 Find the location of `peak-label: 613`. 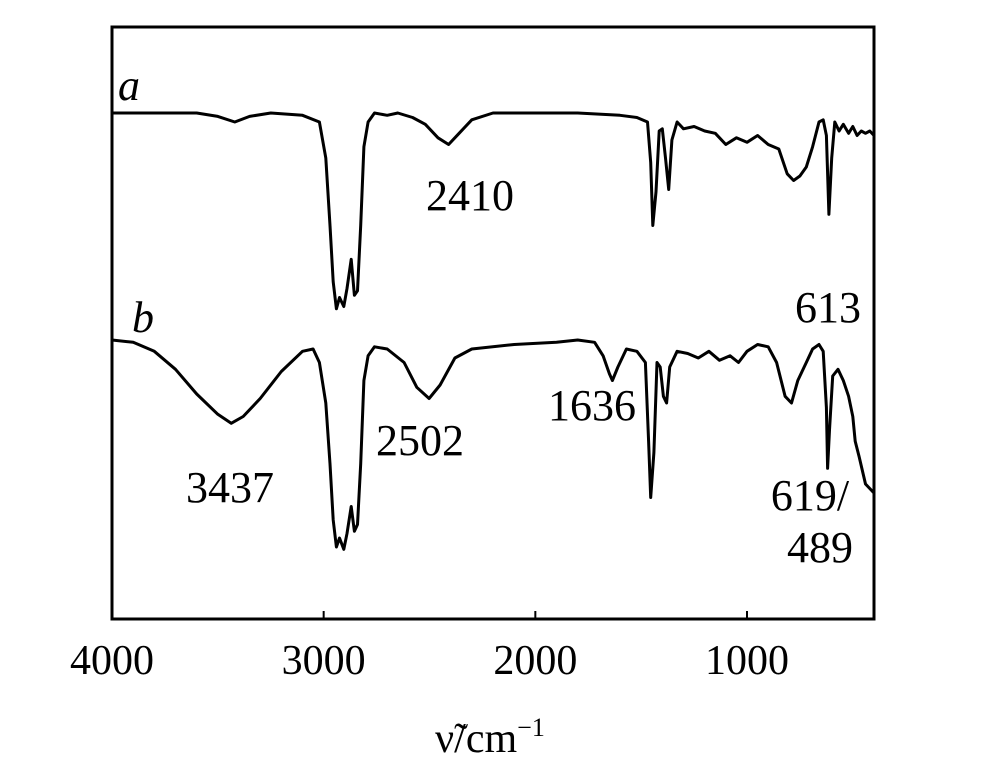

peak-label: 613 is located at coordinates (828, 307).